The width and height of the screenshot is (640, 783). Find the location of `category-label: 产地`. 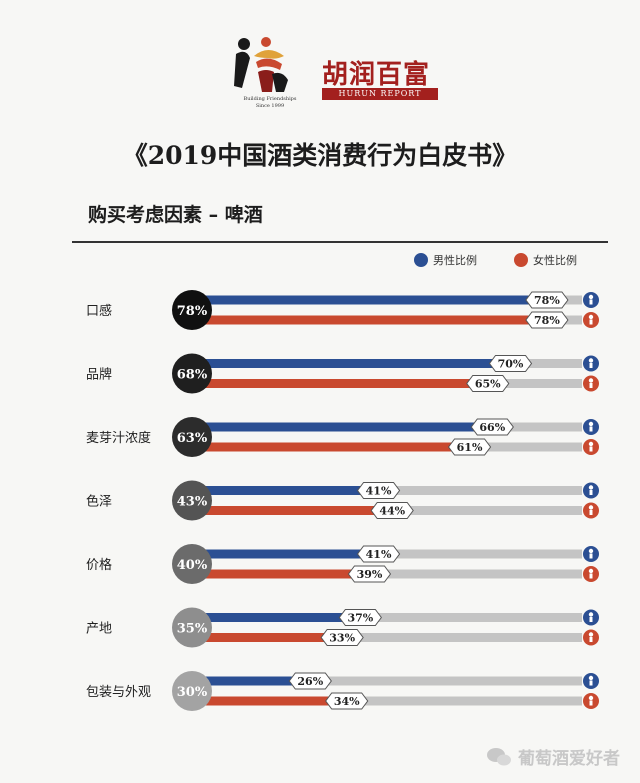

category-label: 产地 is located at coordinates (99, 629).